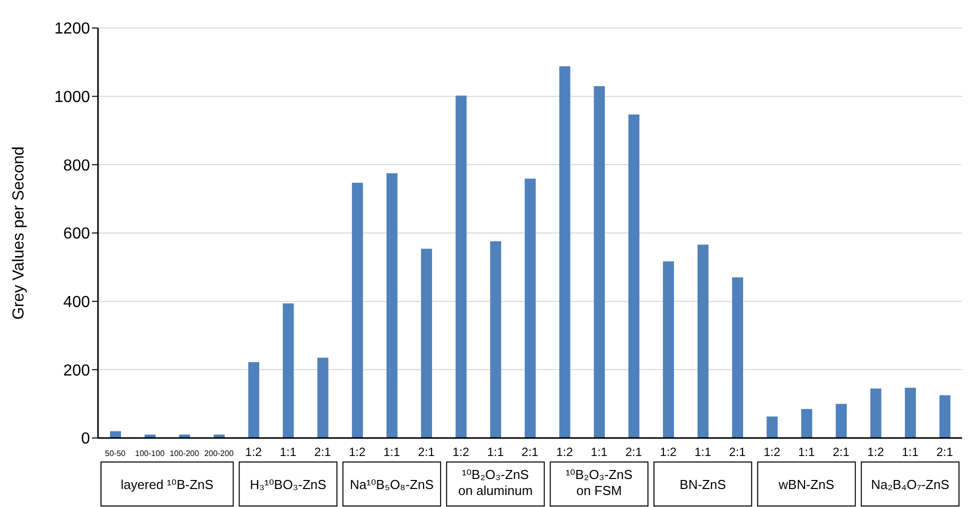  What do you see at coordinates (115, 453) in the screenshot?
I see `x-tick-label: 50-50` at bounding box center [115, 453].